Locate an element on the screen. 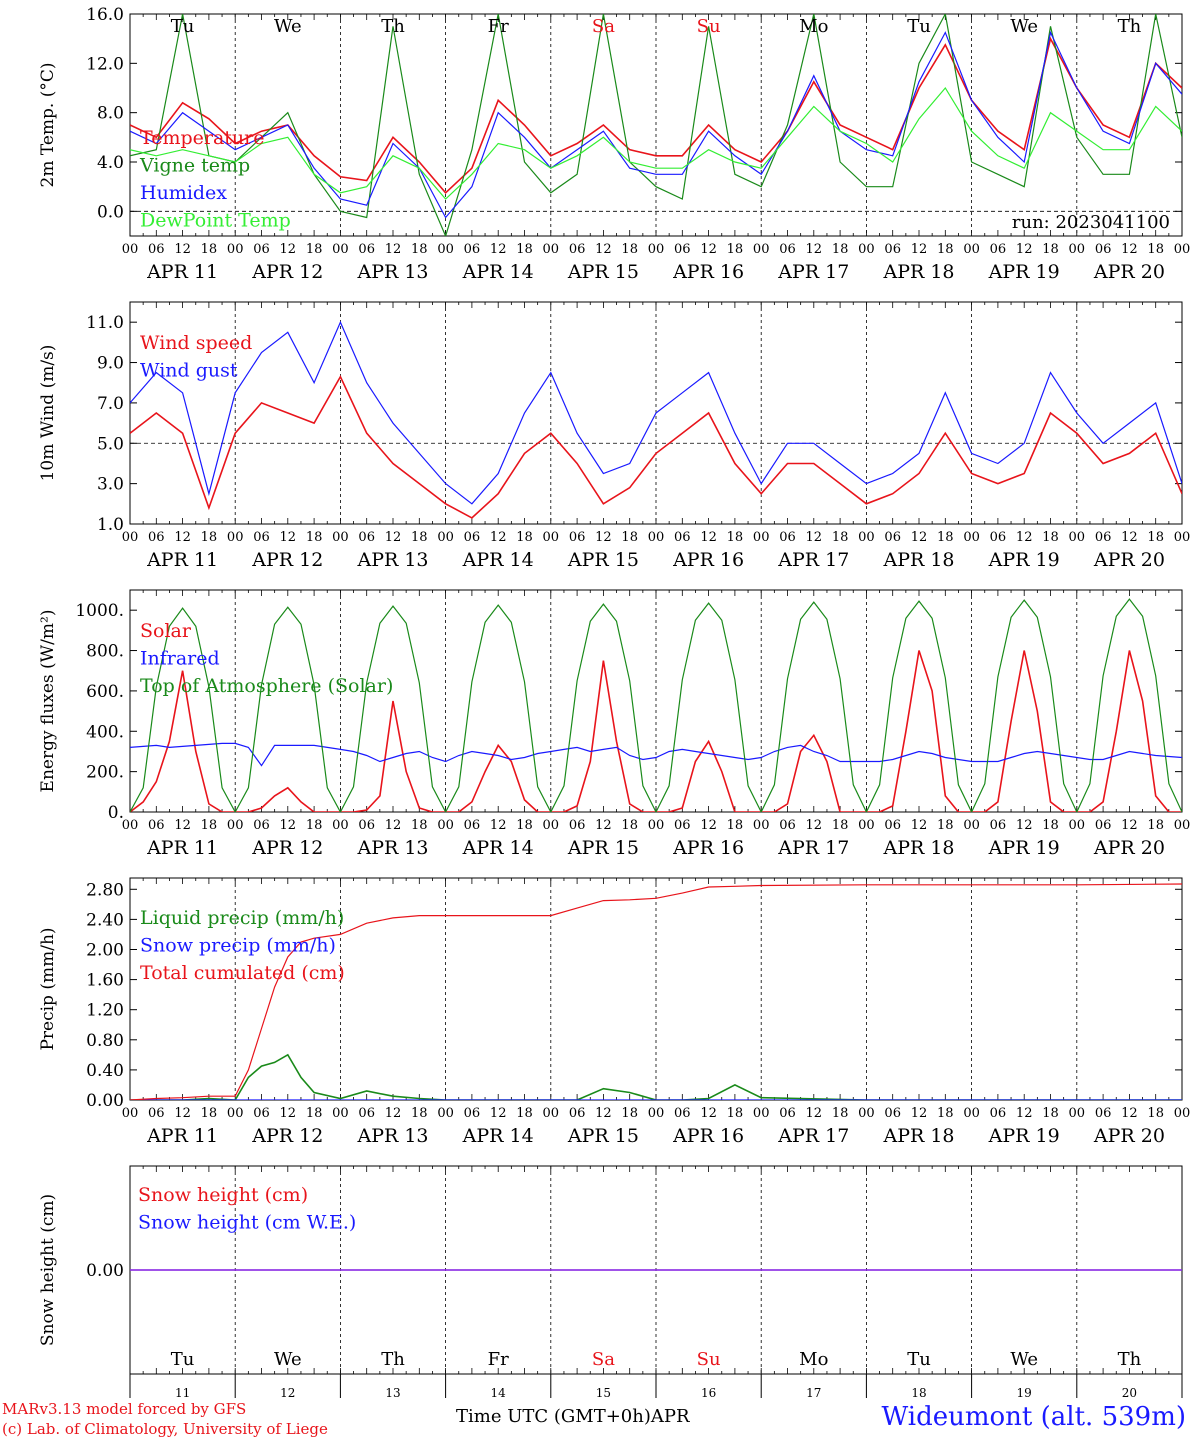 This screenshot has width=1194, height=1440. legend-entry: Vigne temp is located at coordinates (194, 166).